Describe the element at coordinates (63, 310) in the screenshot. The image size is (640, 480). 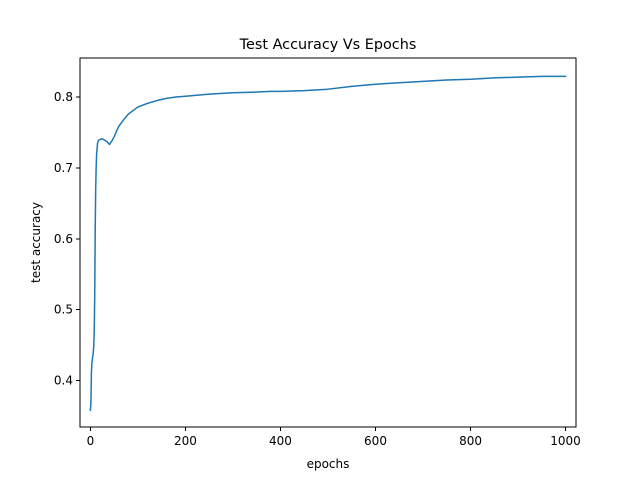
I see `y-tick-label: 0.5` at that location.